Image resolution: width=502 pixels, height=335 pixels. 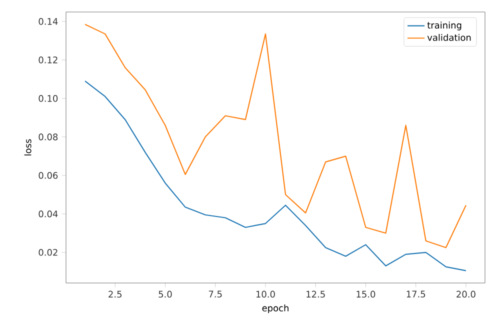 What do you see at coordinates (315, 294) in the screenshot?
I see `x-tick-label: 12.5` at bounding box center [315, 294].